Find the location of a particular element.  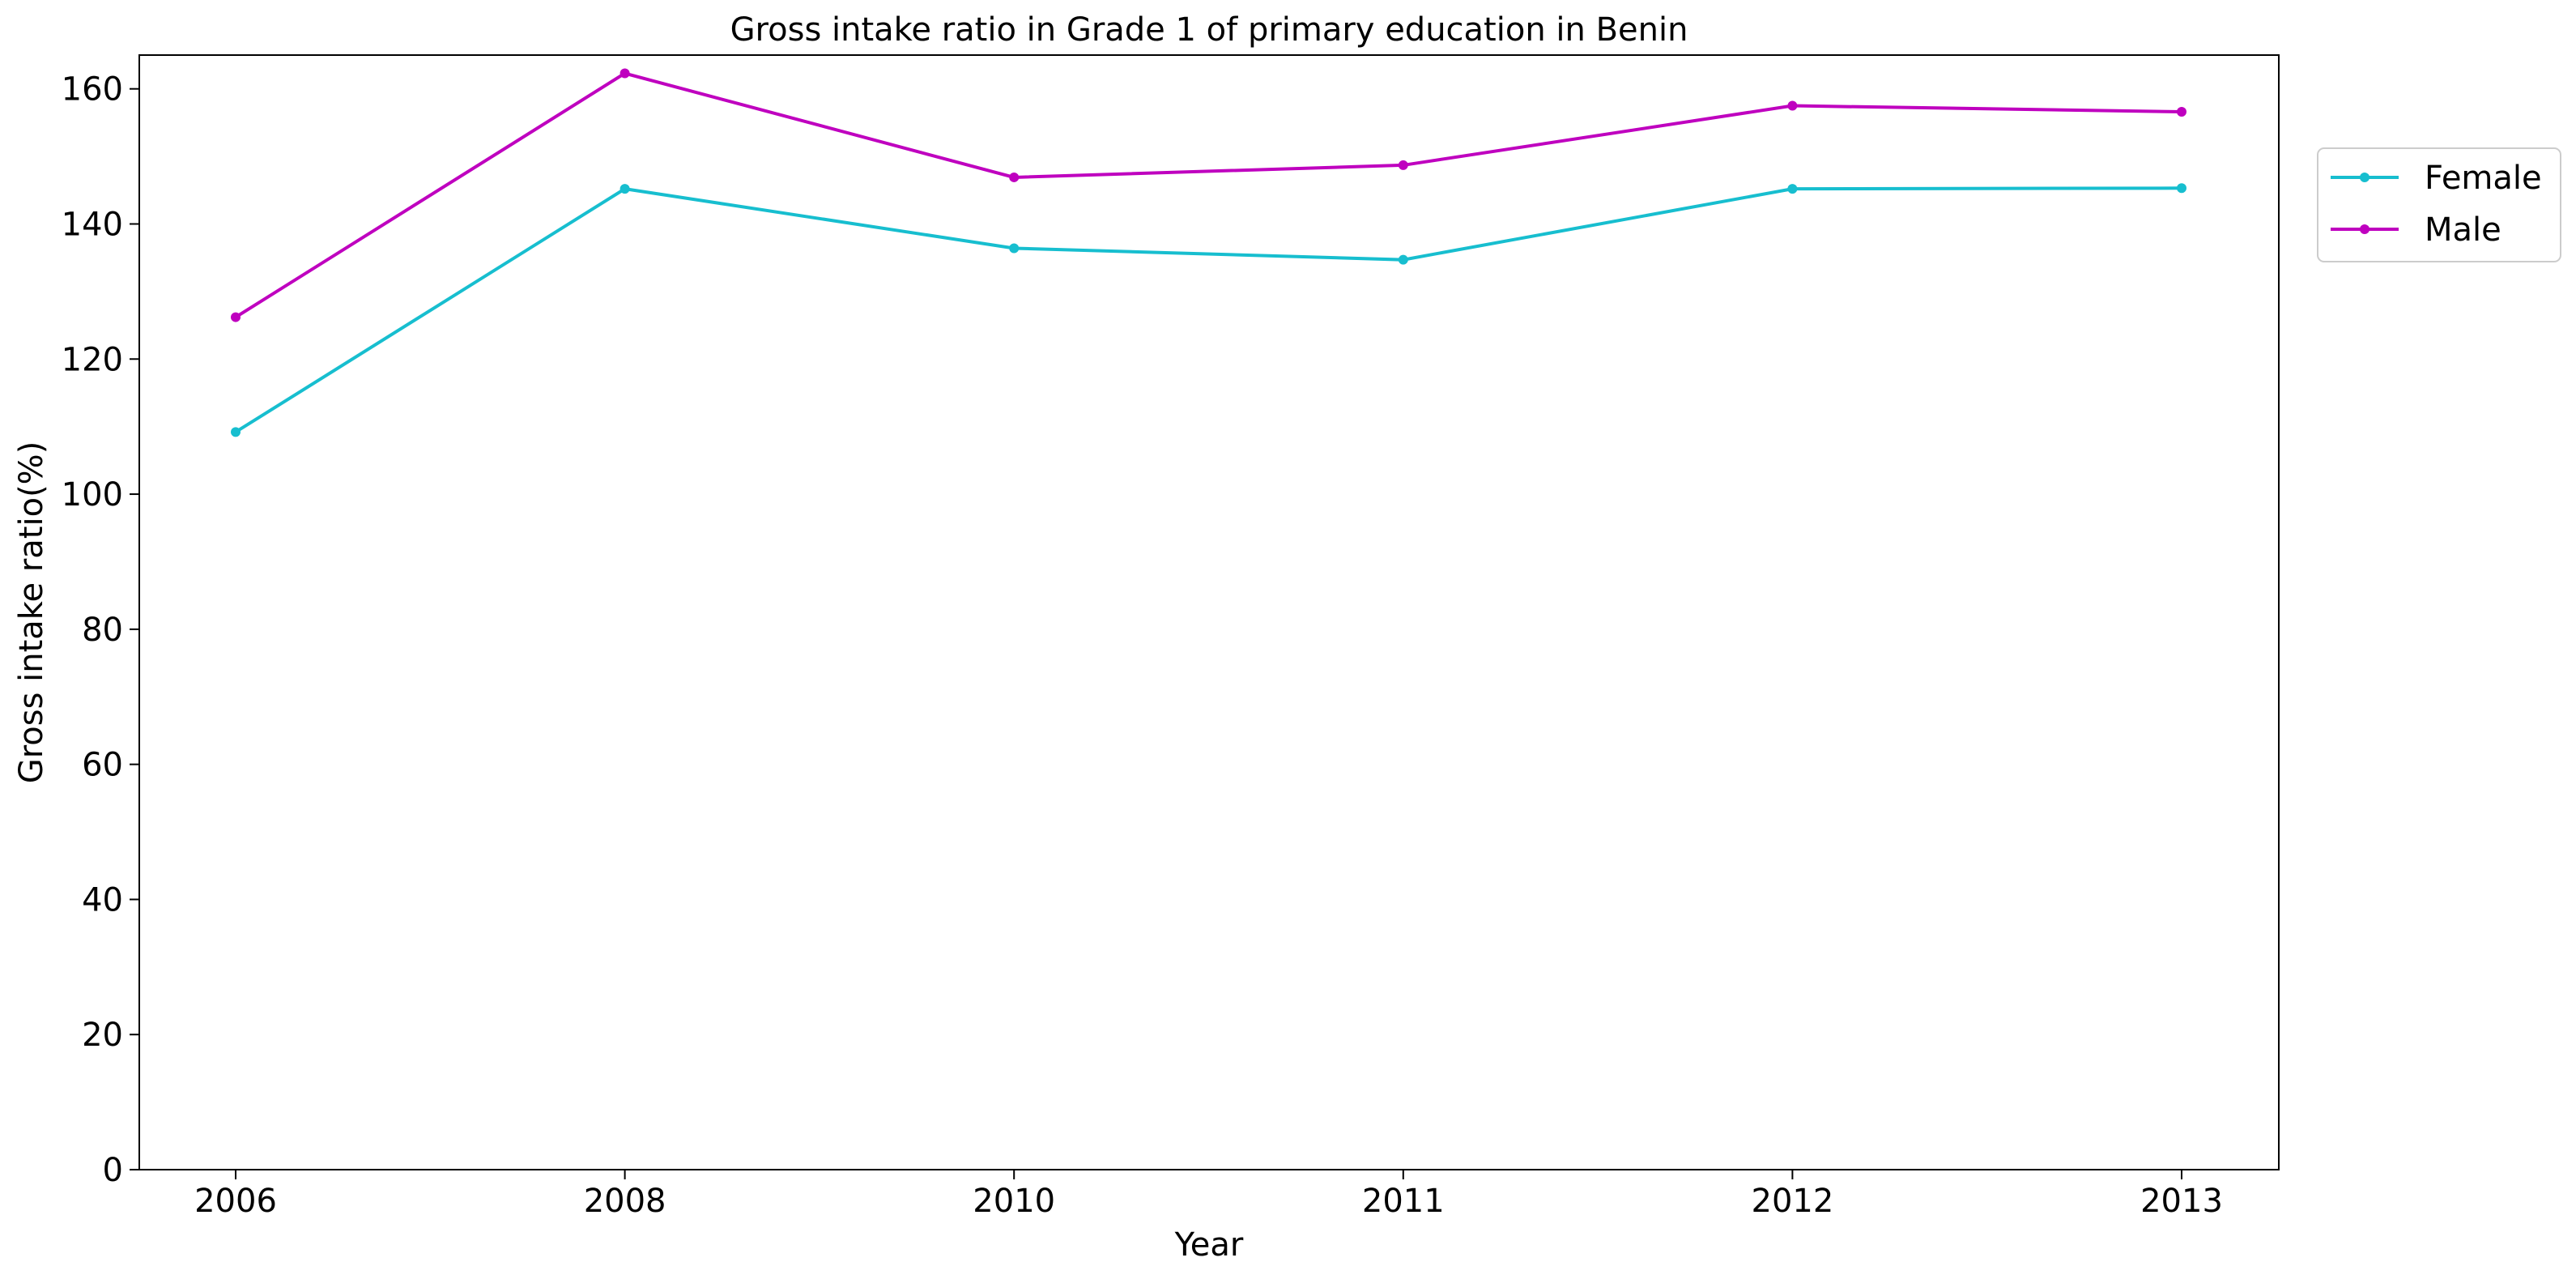

y-axis-label: Gross intake ratio(%) is located at coordinates (31, 612).